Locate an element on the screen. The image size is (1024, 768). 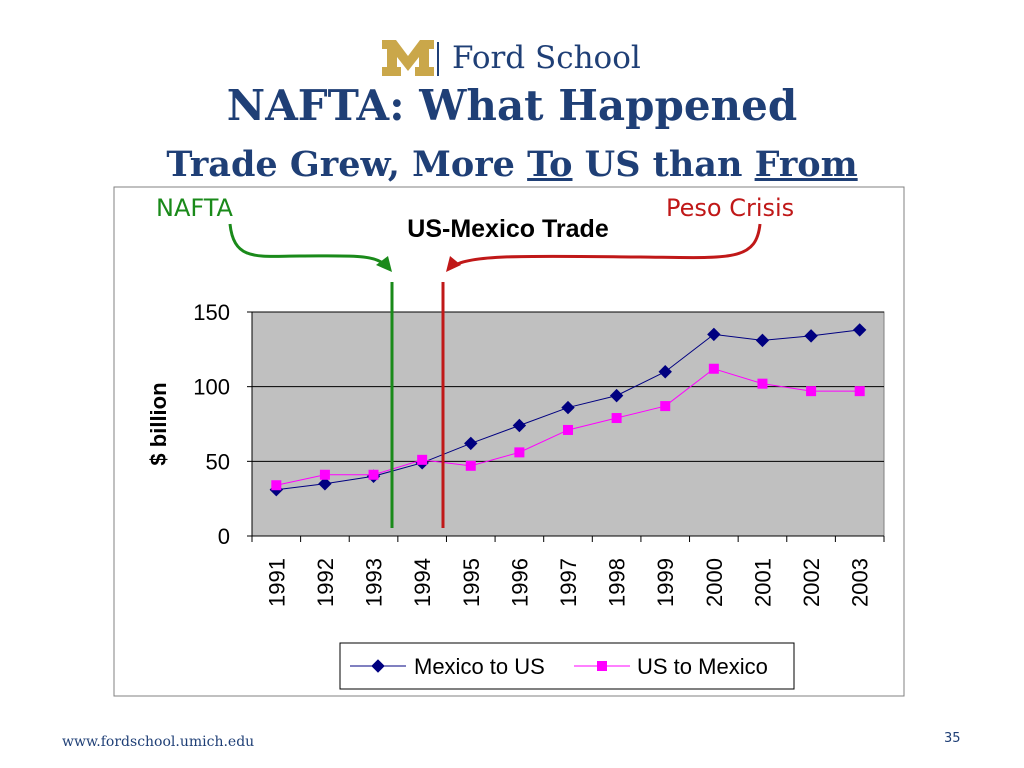
y-axis-label: $ billion is located at coordinates (158, 423).